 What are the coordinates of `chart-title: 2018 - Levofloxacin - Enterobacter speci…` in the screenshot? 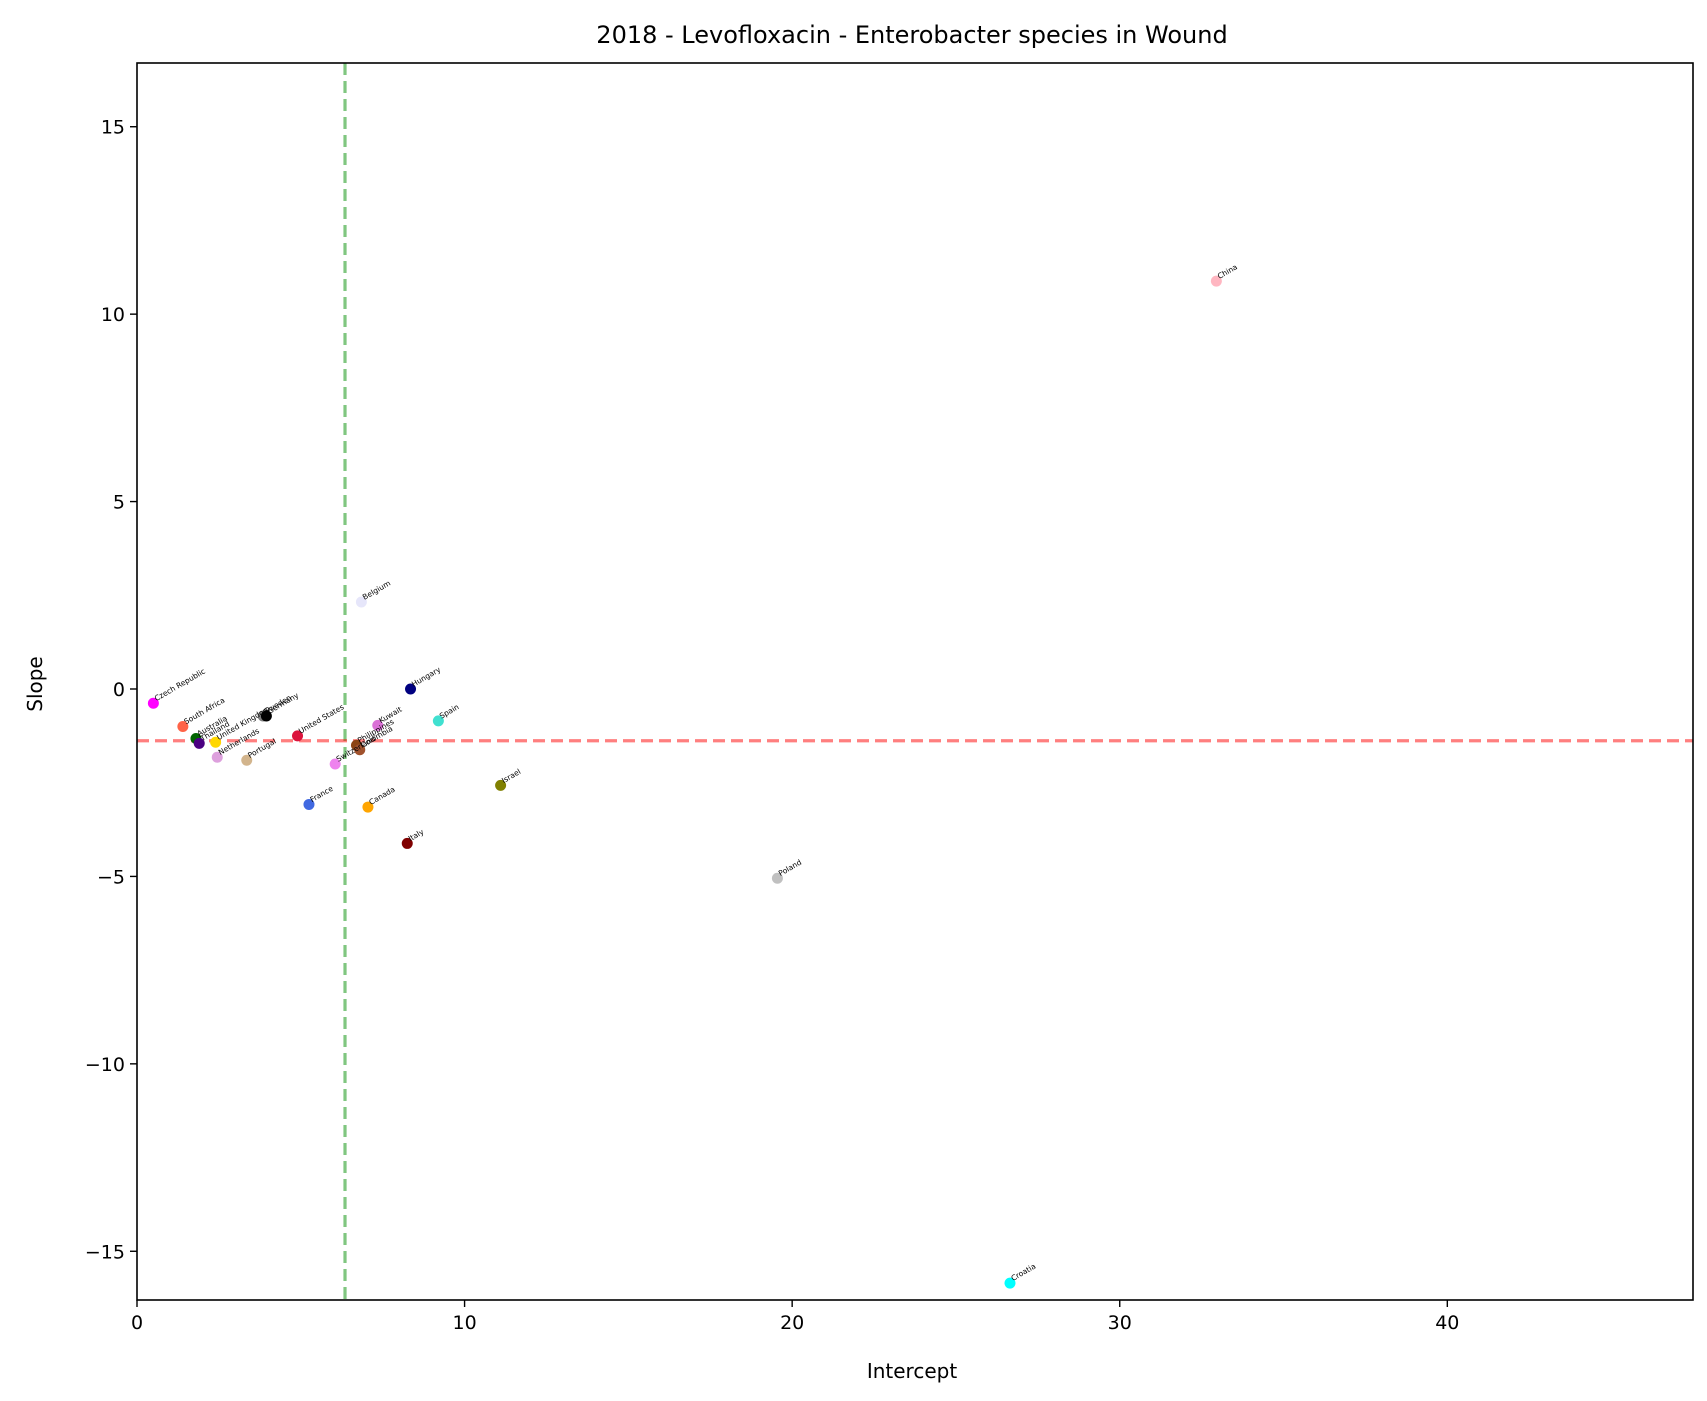 It's located at (911, 35).